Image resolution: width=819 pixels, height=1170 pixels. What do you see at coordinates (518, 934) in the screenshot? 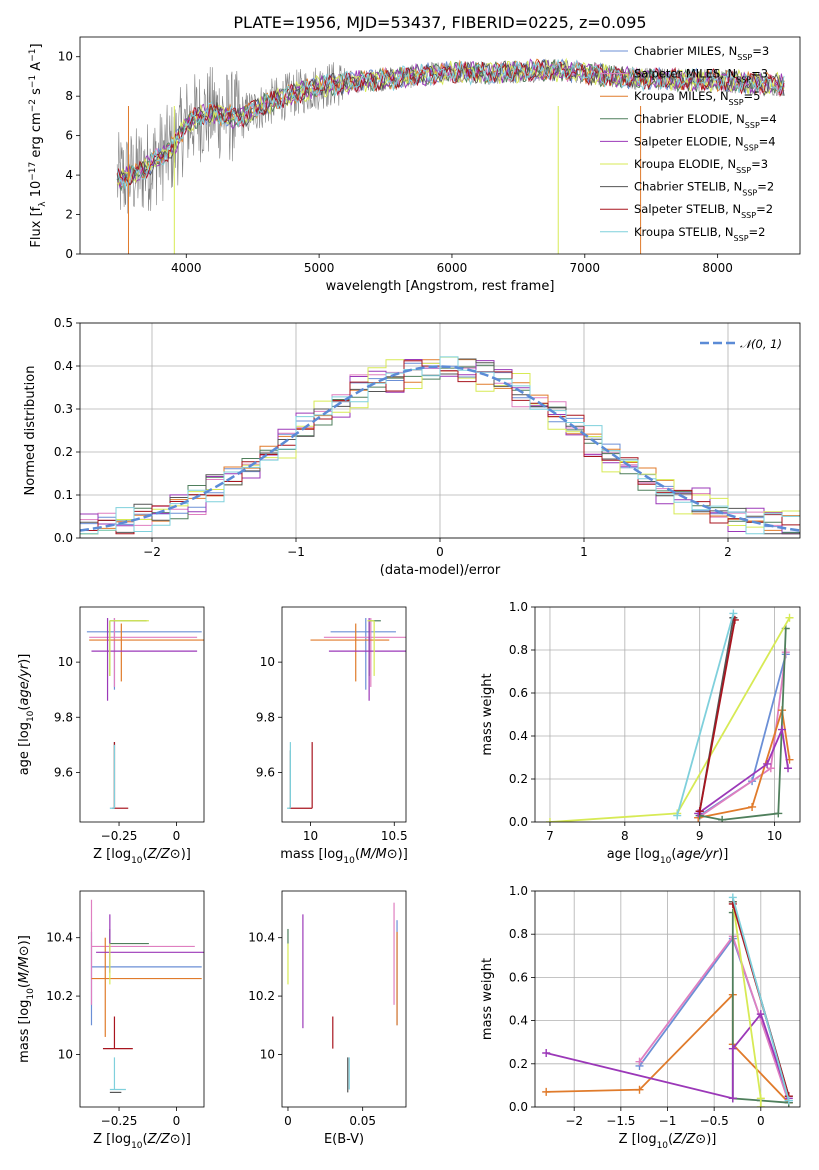
I see `y-tick-label: 0.8` at bounding box center [518, 934].